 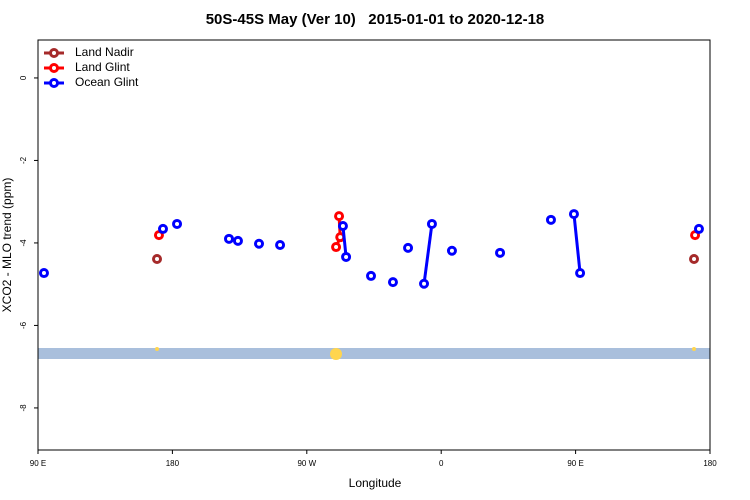 I want to click on y-tick-label: -4, so click(x=23, y=243).